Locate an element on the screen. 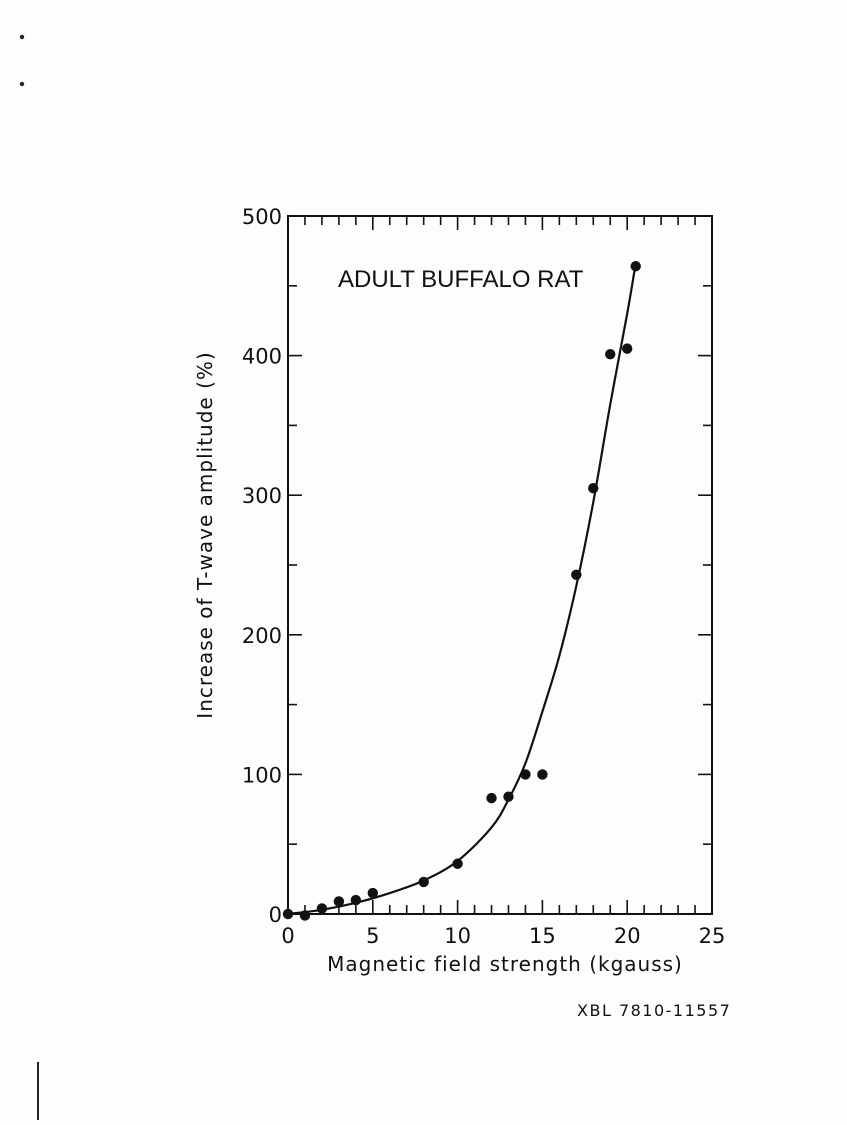 The height and width of the screenshot is (1125, 847). y-tick-label: 300 is located at coordinates (262, 496).